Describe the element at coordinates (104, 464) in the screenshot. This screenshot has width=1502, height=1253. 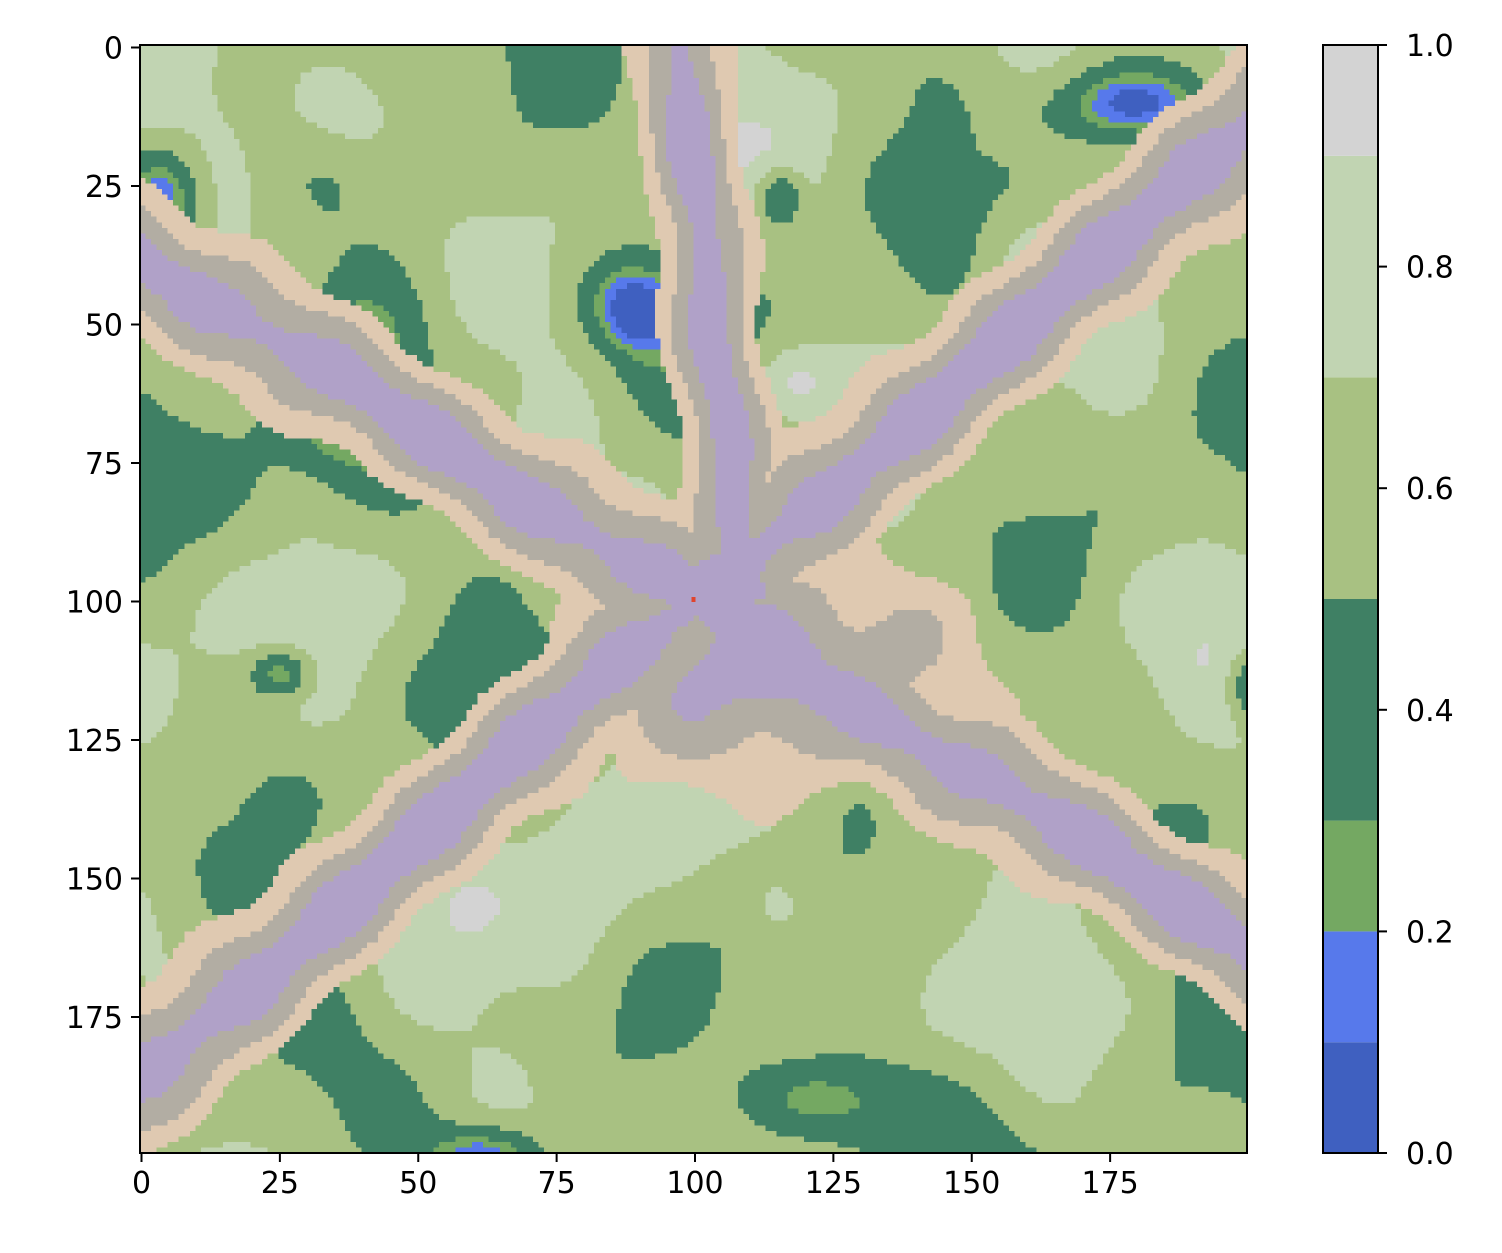
I see `y-tick-label: 75` at that location.